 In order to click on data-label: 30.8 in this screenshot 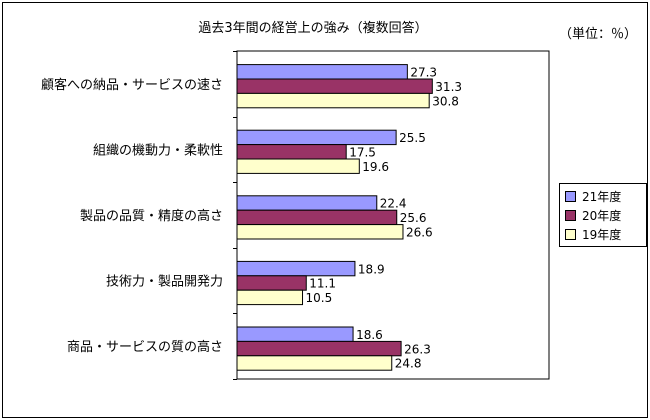, I will do `click(445, 101)`.